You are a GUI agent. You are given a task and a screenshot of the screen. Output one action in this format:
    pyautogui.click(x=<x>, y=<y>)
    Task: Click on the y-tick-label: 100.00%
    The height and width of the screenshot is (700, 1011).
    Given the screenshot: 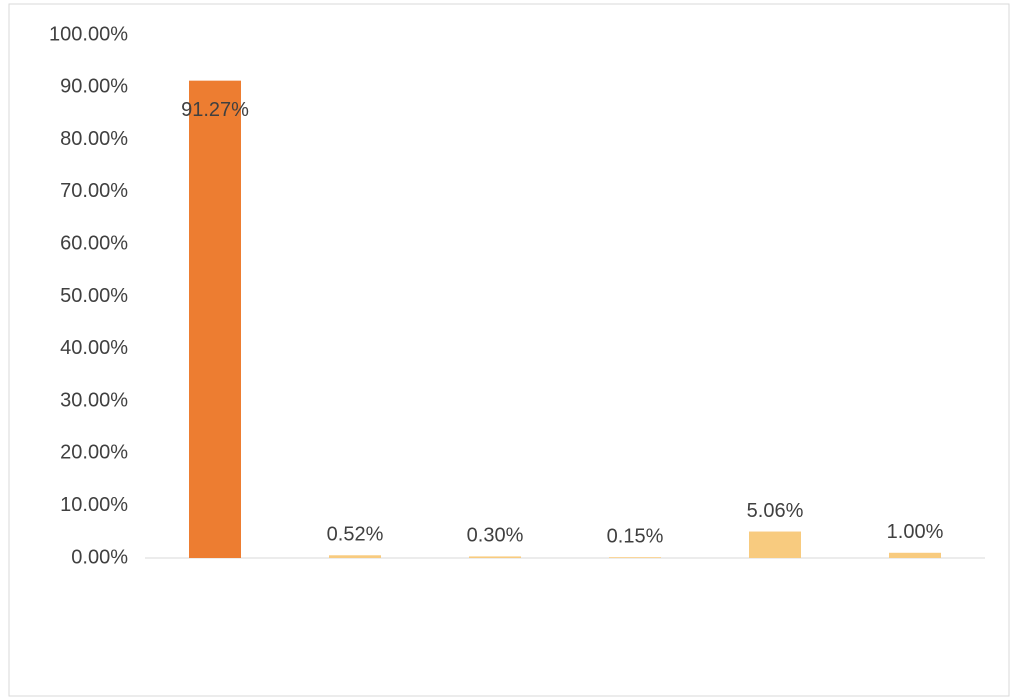 What is the action you would take?
    pyautogui.click(x=88, y=34)
    